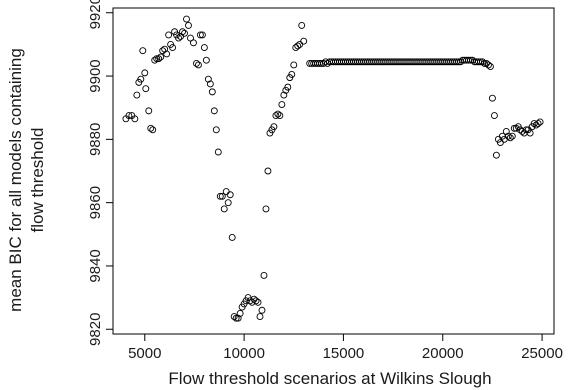  What do you see at coordinates (244, 353) in the screenshot?
I see `x-tick-label: 10000` at bounding box center [244, 353].